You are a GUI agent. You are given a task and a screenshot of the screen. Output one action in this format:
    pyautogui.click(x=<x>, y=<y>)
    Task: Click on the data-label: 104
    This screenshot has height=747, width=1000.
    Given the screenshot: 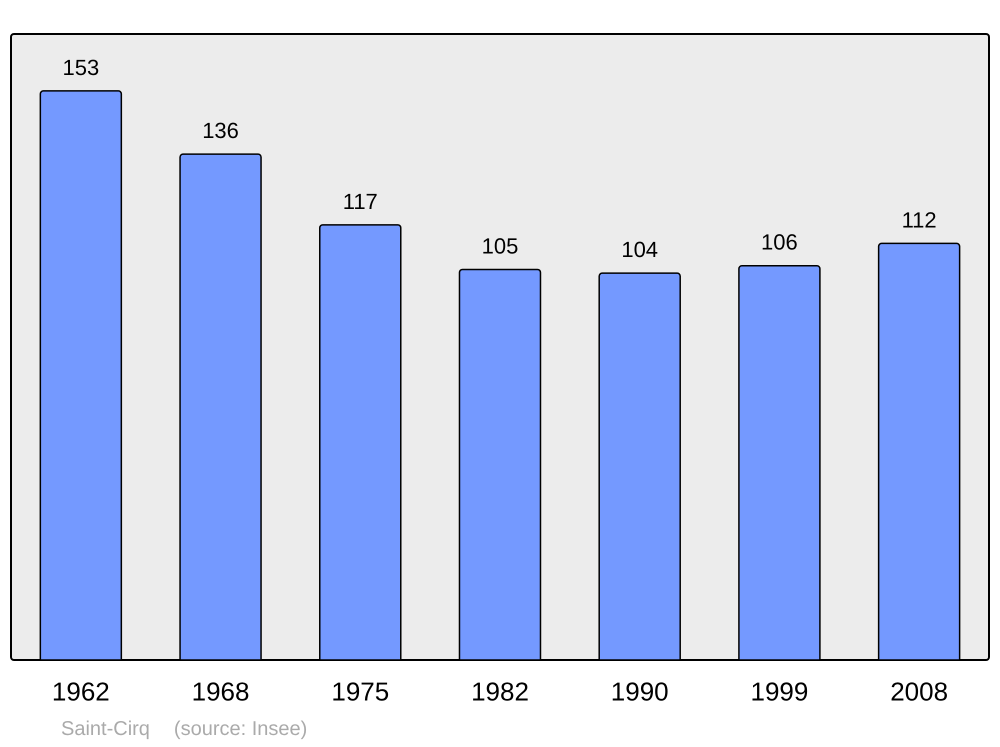 What is the action you would take?
    pyautogui.click(x=639, y=249)
    